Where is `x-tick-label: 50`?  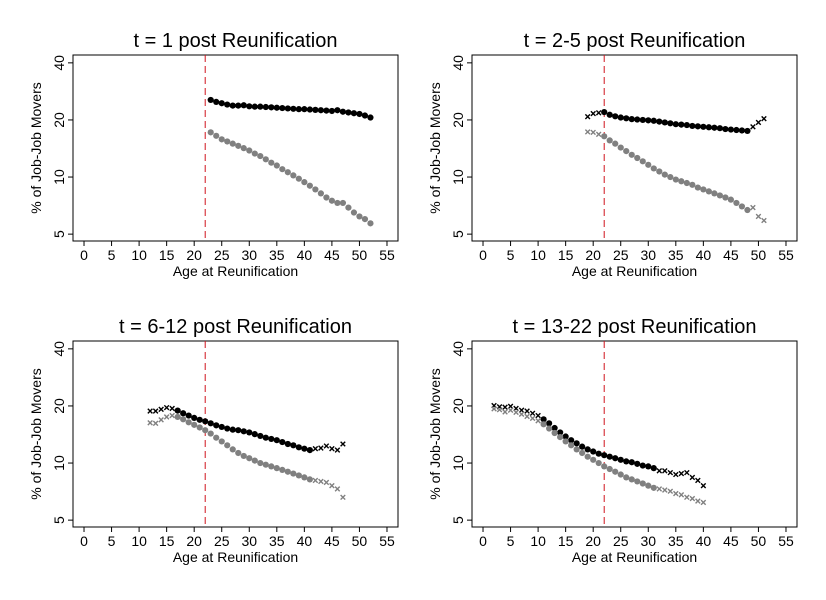
x-tick-label: 50 is located at coordinates (360, 255).